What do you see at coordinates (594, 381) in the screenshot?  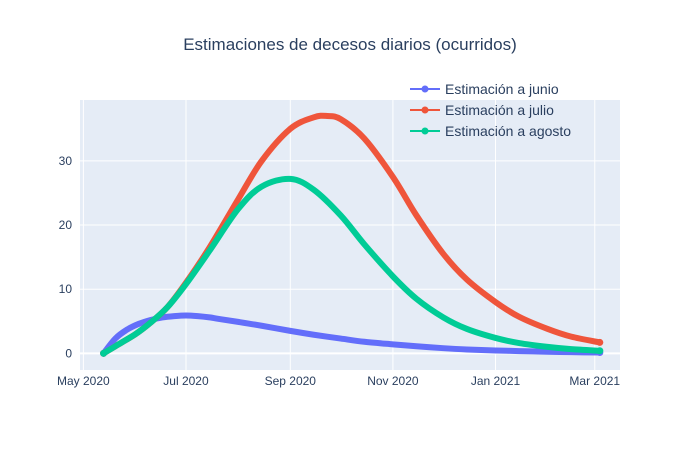 I see `x-tick-label: Mar 2021` at bounding box center [594, 381].